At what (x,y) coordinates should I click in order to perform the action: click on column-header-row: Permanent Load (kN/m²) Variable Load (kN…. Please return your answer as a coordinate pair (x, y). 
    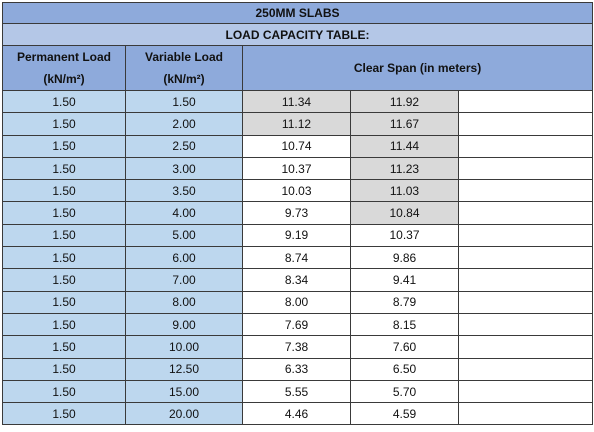
    Looking at the image, I should click on (298, 68).